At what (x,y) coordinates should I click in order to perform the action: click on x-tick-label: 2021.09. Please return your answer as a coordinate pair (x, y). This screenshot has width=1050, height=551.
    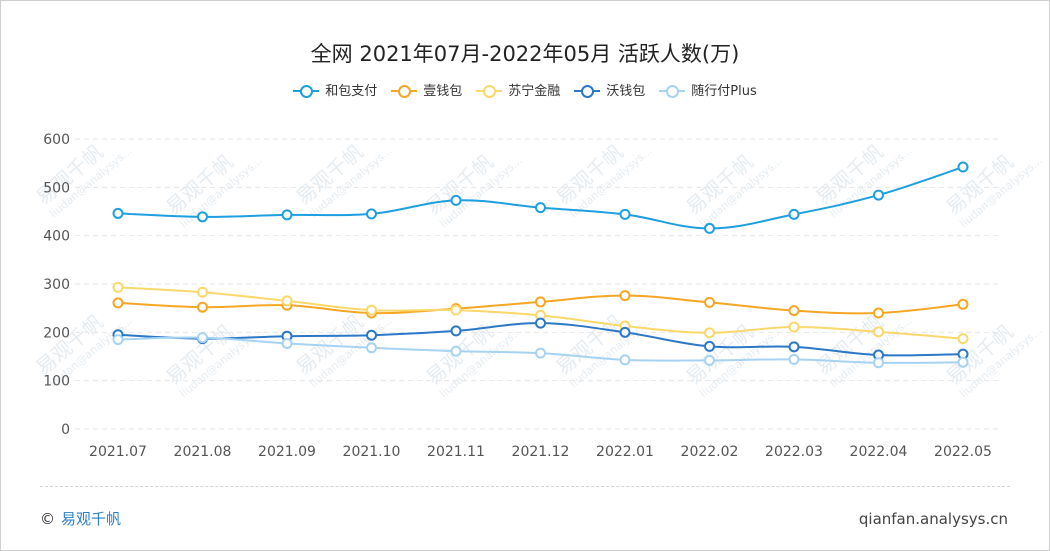
    Looking at the image, I should click on (287, 452).